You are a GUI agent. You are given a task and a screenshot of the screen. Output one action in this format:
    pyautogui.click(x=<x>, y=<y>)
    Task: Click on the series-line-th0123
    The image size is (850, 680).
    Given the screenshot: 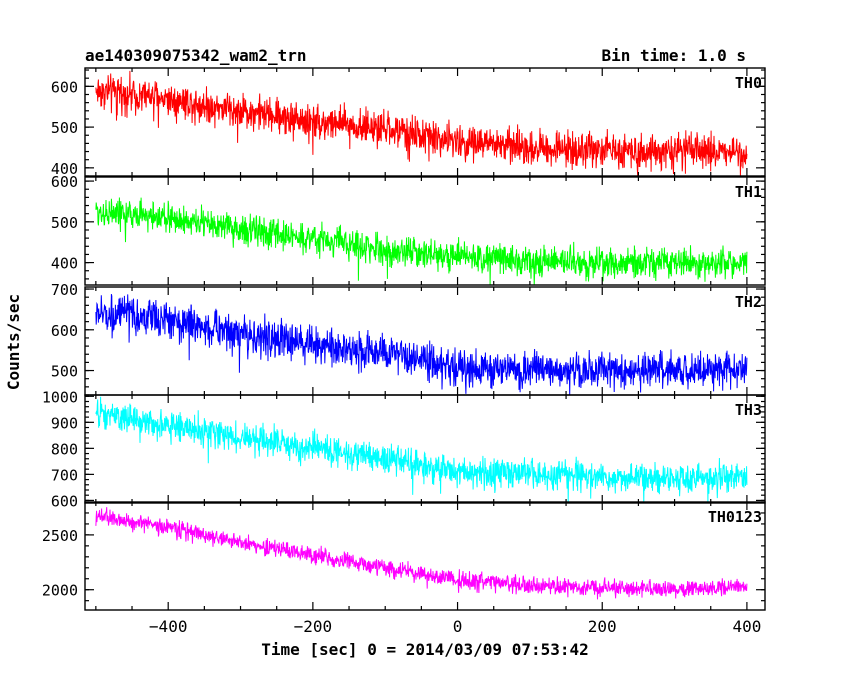 What is the action you would take?
    pyautogui.click(x=421, y=553)
    